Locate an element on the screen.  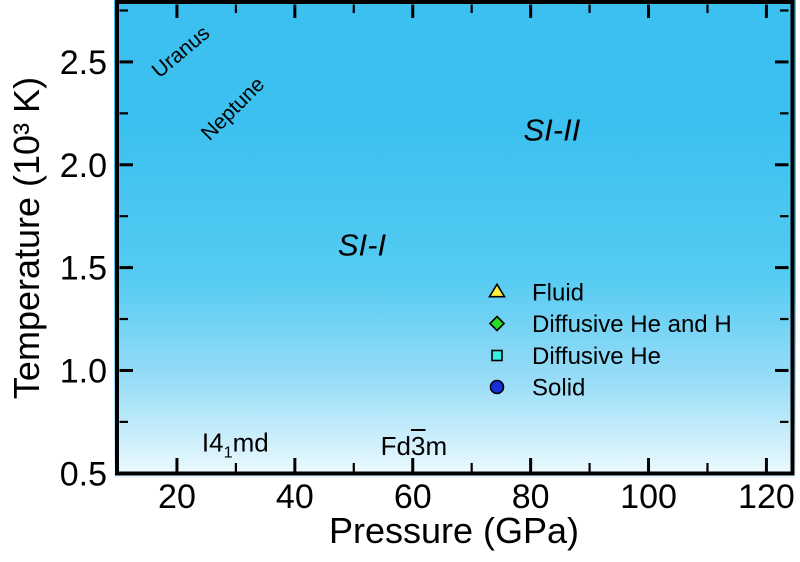
y-tick-label: 2.0 is located at coordinates (83, 166).